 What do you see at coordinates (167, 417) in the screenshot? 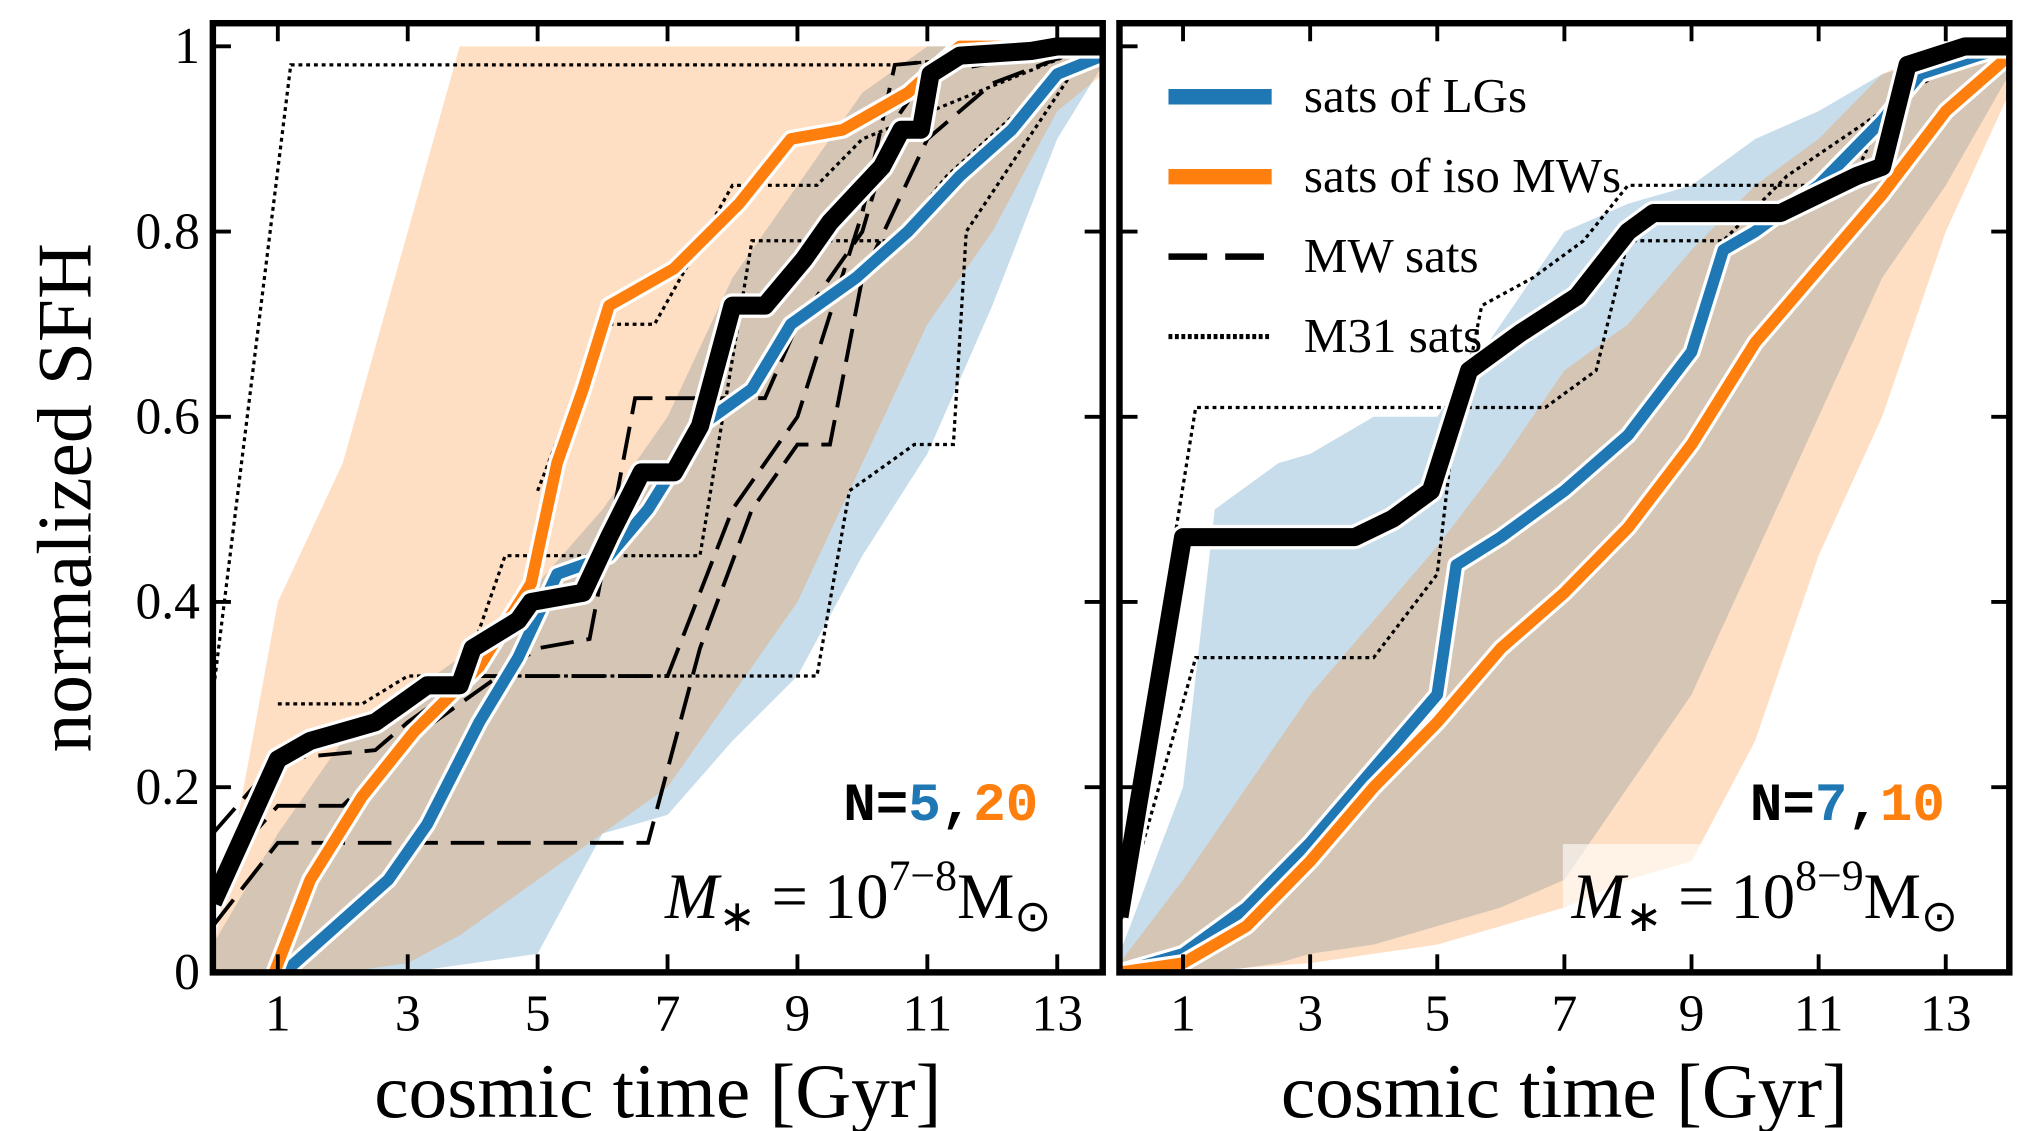
I see `y-tick-label: 0.6` at bounding box center [167, 417].